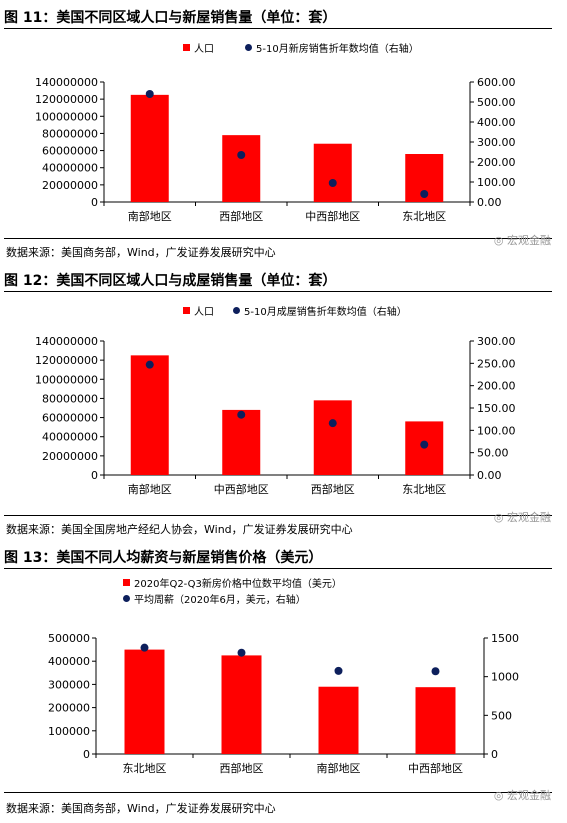 This screenshot has height=823, width=567. I want to click on y-right-tick-label: 500, so click(501, 715).